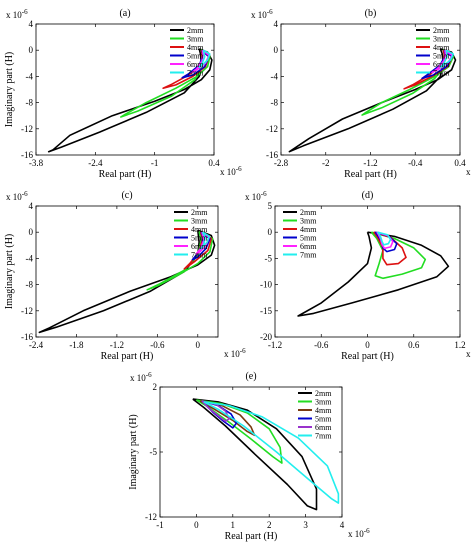  What do you see at coordinates (281, 163) in the screenshot?
I see `x-tick-label: -2.8` at bounding box center [281, 163].